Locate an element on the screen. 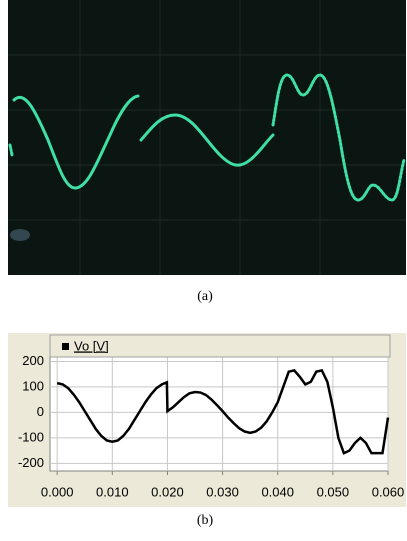 This screenshot has height=541, width=407. x-tick-label: 0.030 is located at coordinates (222, 491).